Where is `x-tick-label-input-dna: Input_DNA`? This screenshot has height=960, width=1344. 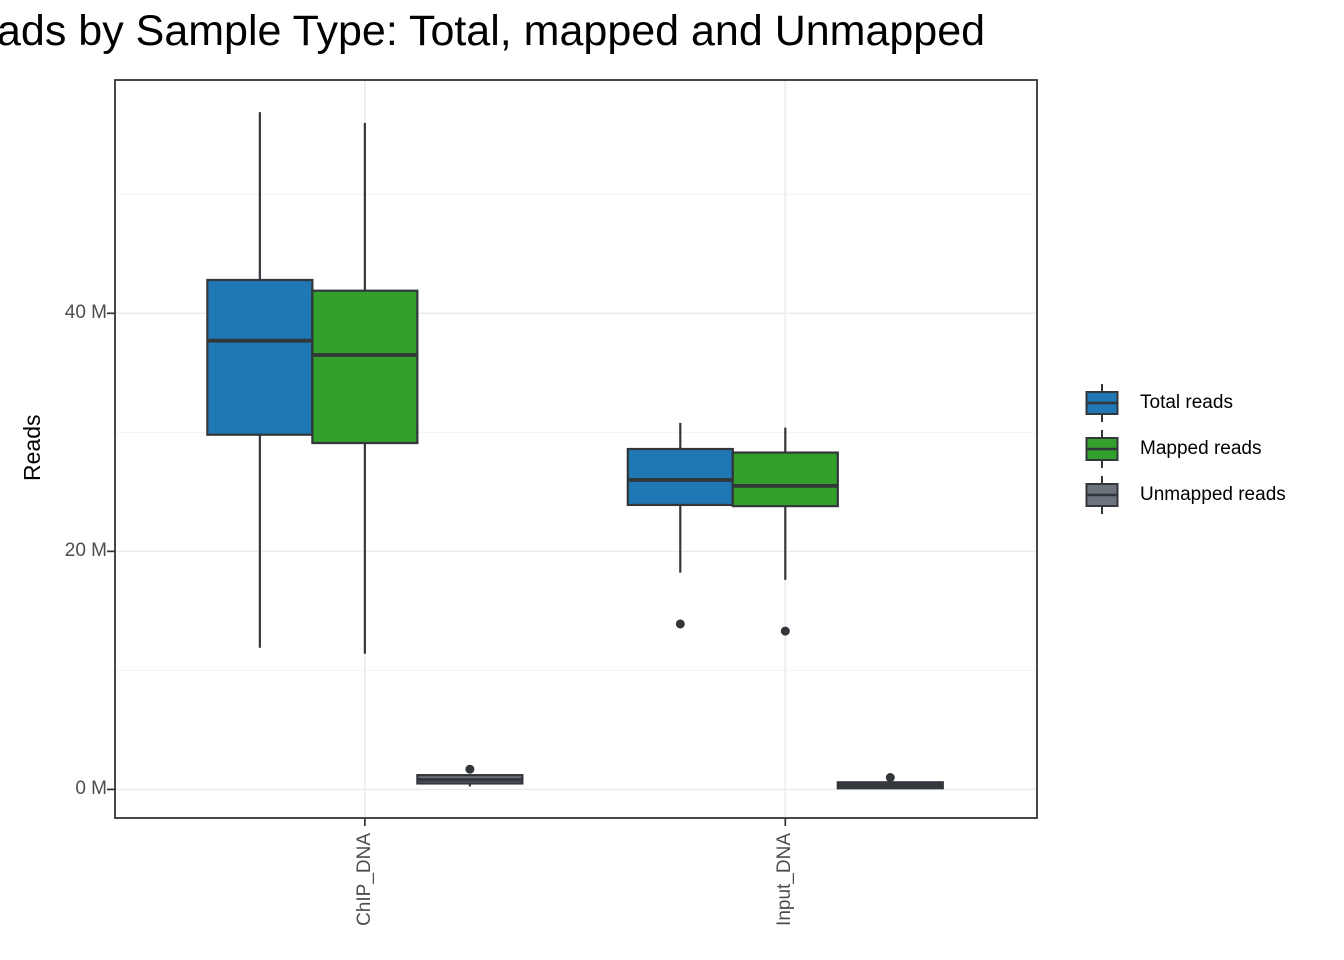
x-tick-label-input-dna: Input_DNA is located at coordinates (785, 879).